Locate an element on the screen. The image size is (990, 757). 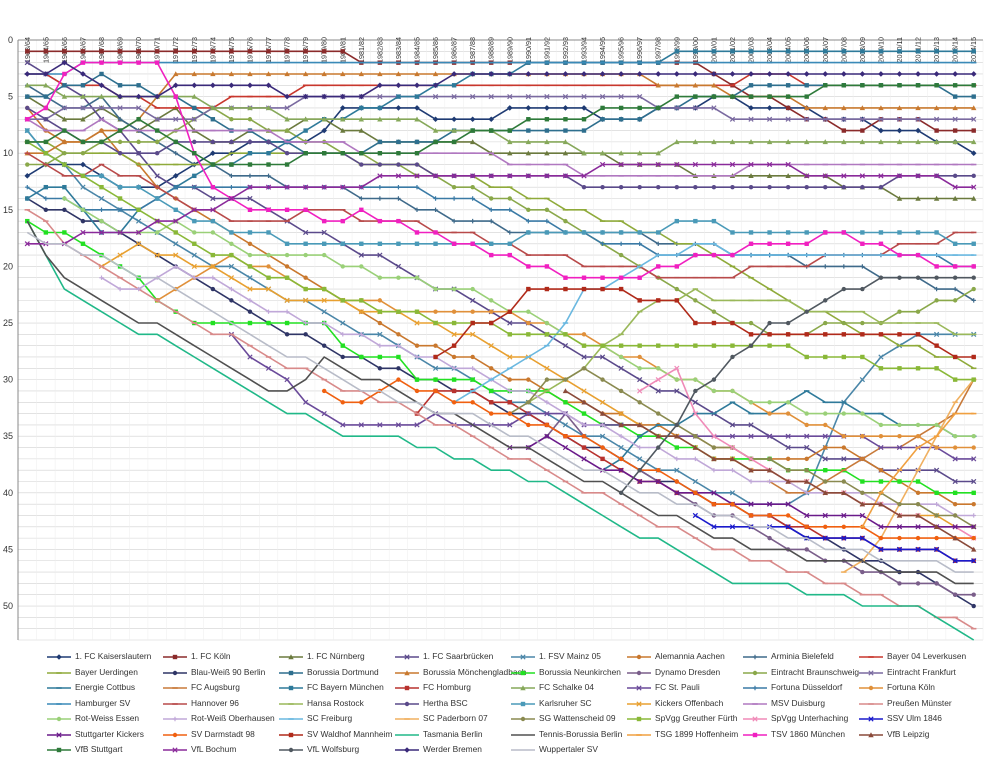
legend-label: SV Darmstadt 98 is located at coordinates (223, 733).